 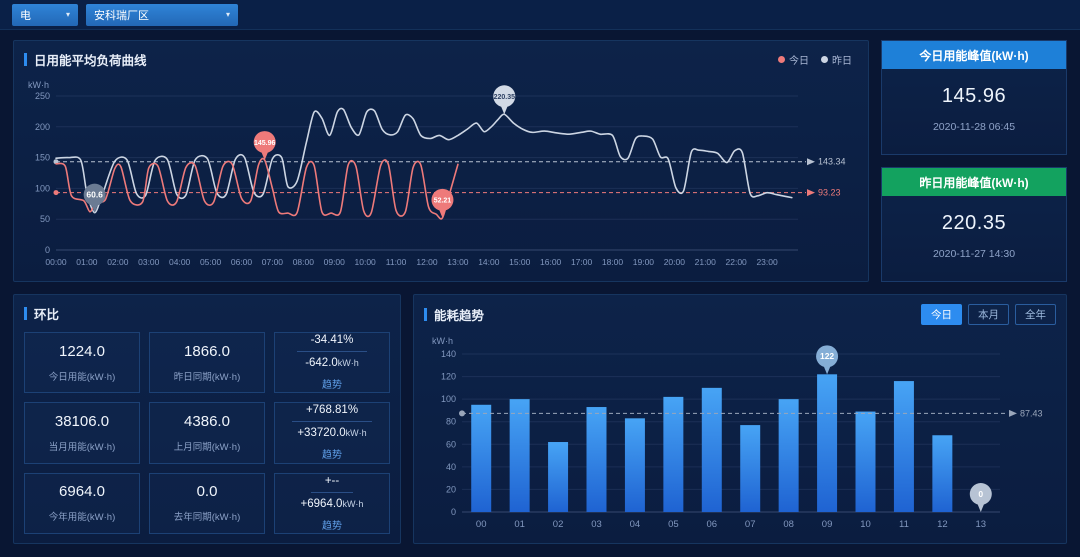 I want to click on svg-text: 80, so click(x=451, y=422).